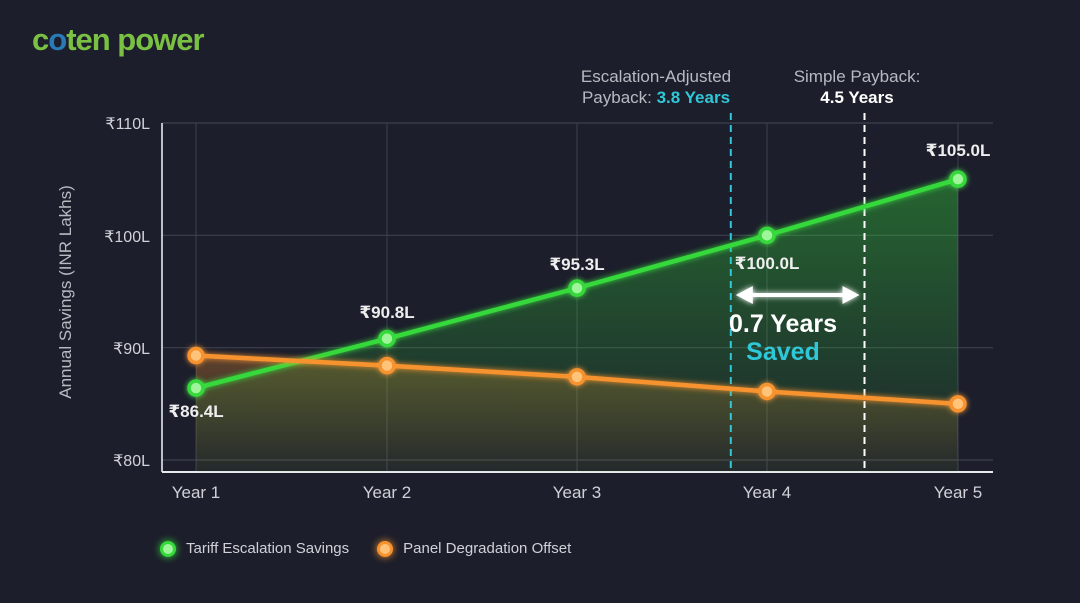 Image resolution: width=1080 pixels, height=603 pixels. What do you see at coordinates (127, 237) in the screenshot?
I see `y-tick-100: ₹100L` at bounding box center [127, 237].